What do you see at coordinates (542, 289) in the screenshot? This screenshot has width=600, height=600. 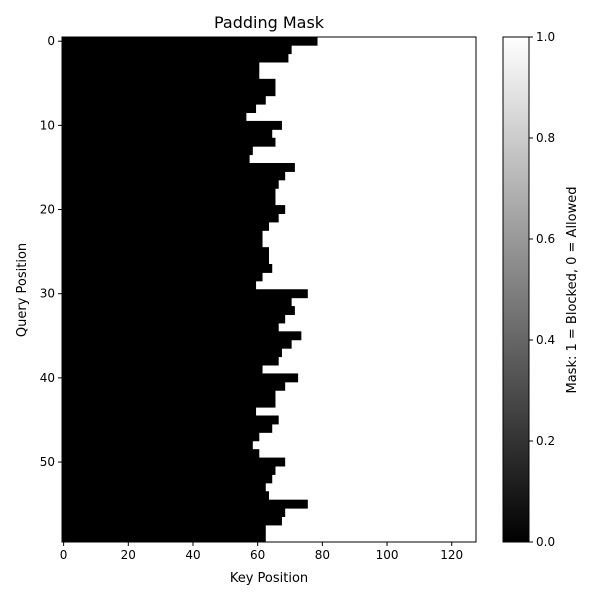 I see `colorbar-ticks: 0.0 0.2 0.4 0.6 0.8 1.0` at bounding box center [542, 289].